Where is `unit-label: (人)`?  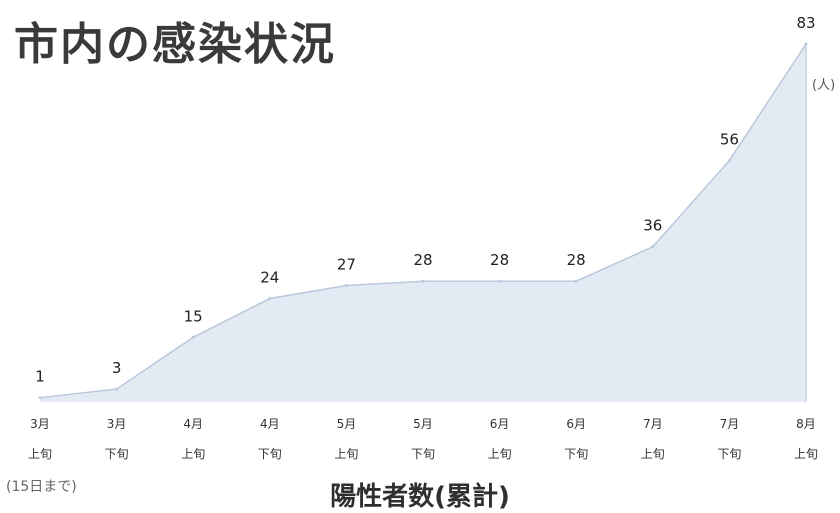
unit-label: (人) is located at coordinates (824, 85).